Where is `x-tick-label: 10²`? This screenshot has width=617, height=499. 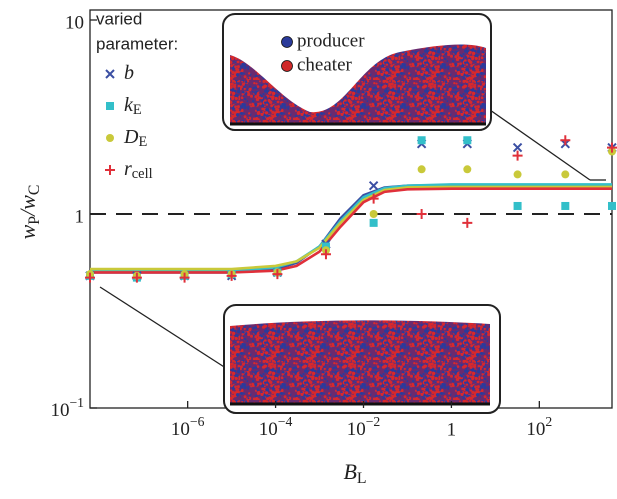
x-tick-label: 10² is located at coordinates (539, 427).